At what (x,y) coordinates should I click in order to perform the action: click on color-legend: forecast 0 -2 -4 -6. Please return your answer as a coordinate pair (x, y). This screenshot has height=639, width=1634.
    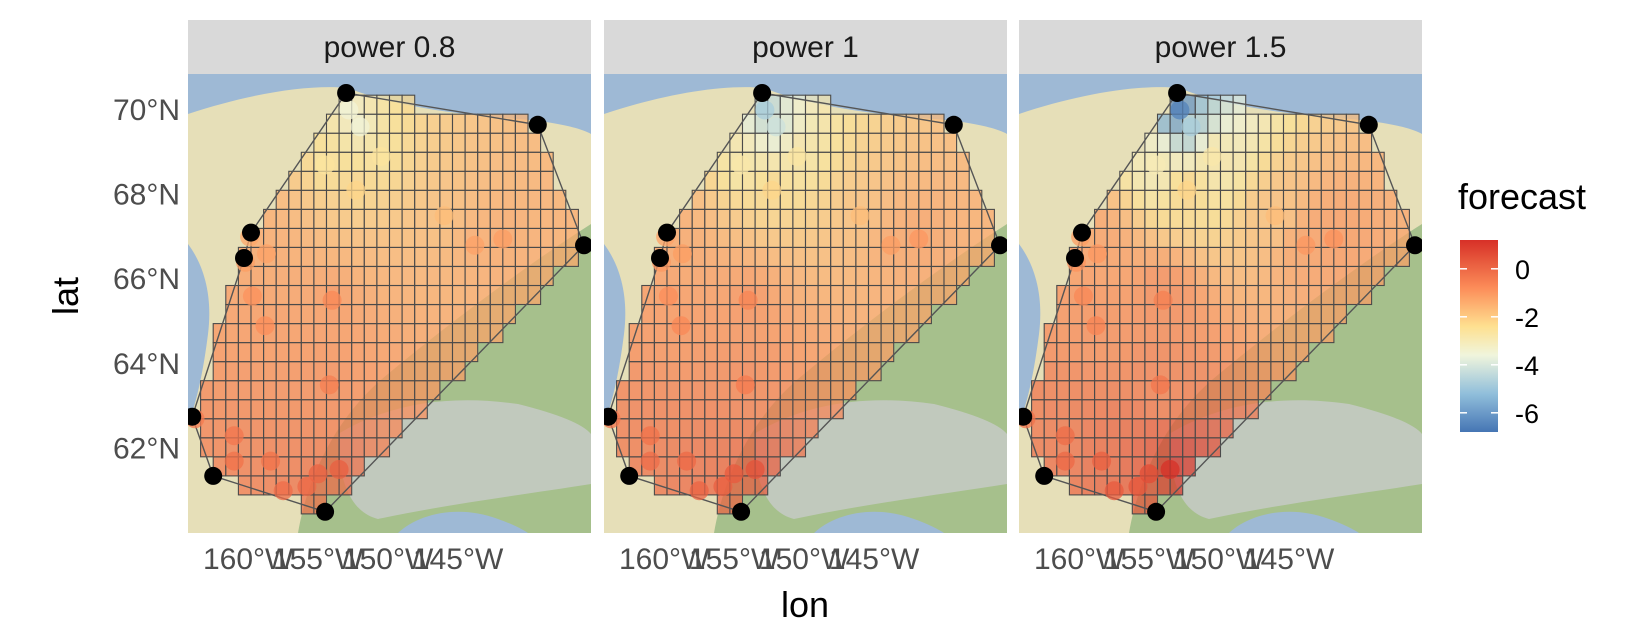
    Looking at the image, I should click on (1522, 304).